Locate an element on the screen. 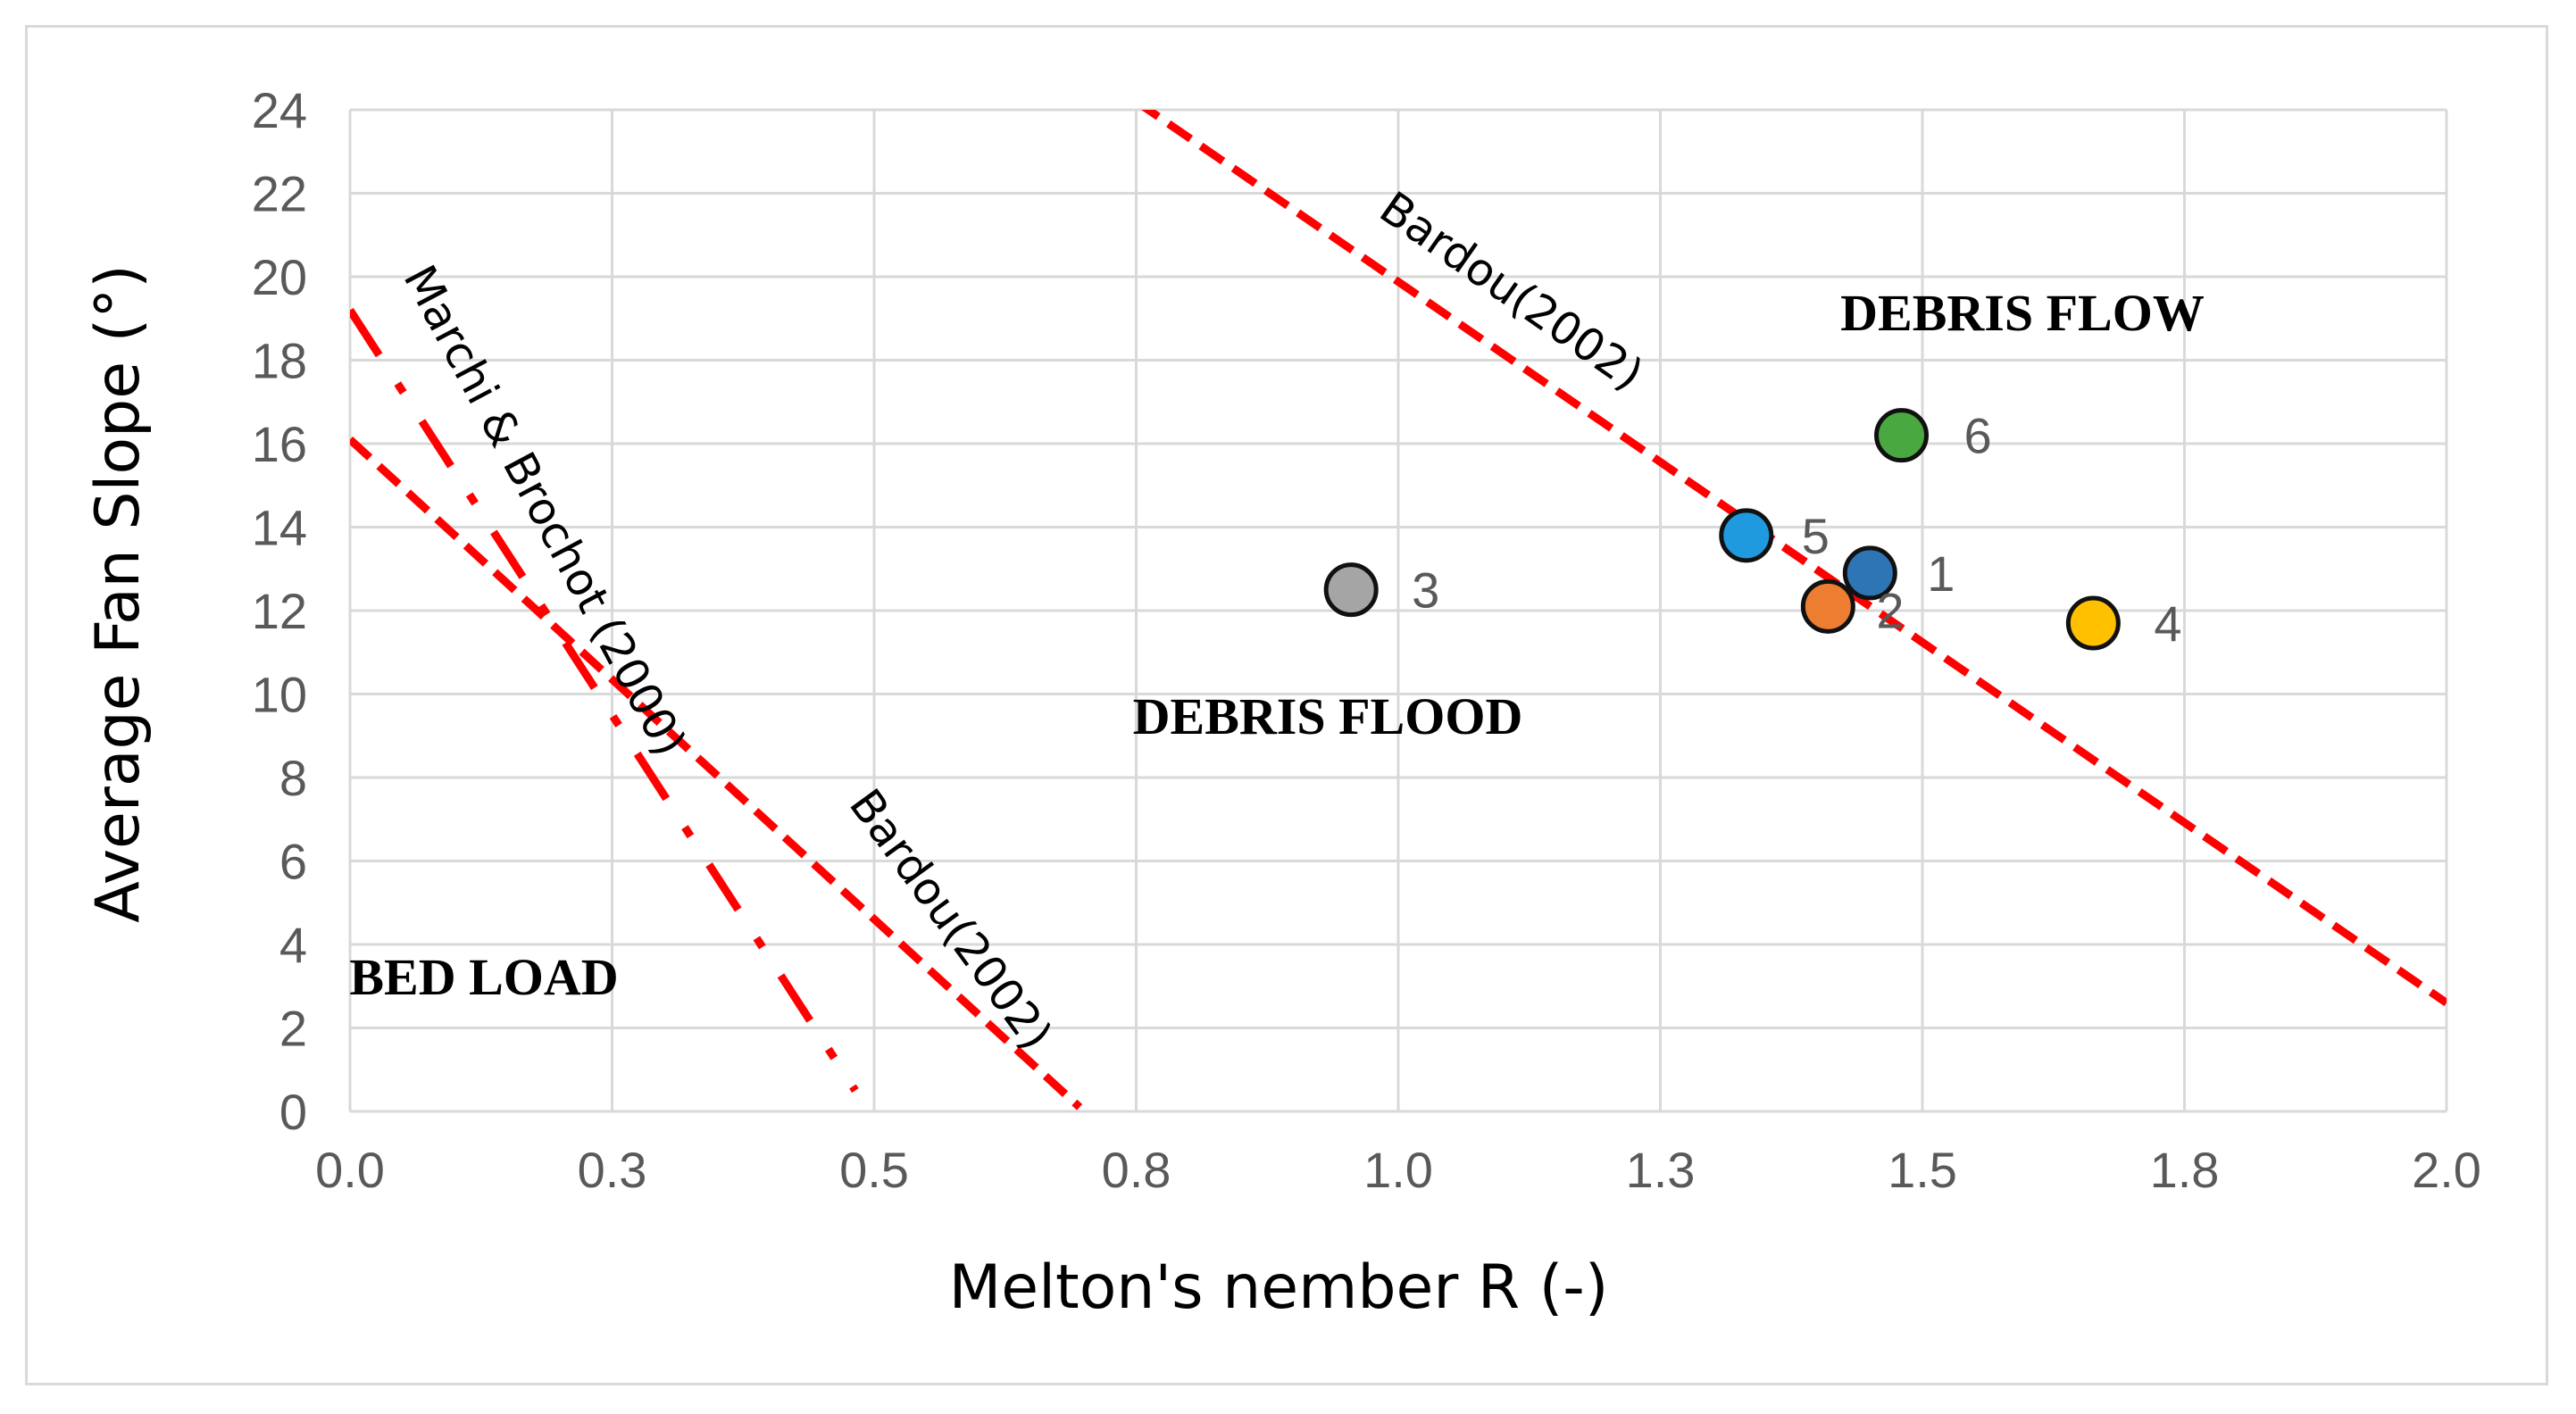 The image size is (2576, 1414). x-tick-label: 1.5 is located at coordinates (1922, 1170).